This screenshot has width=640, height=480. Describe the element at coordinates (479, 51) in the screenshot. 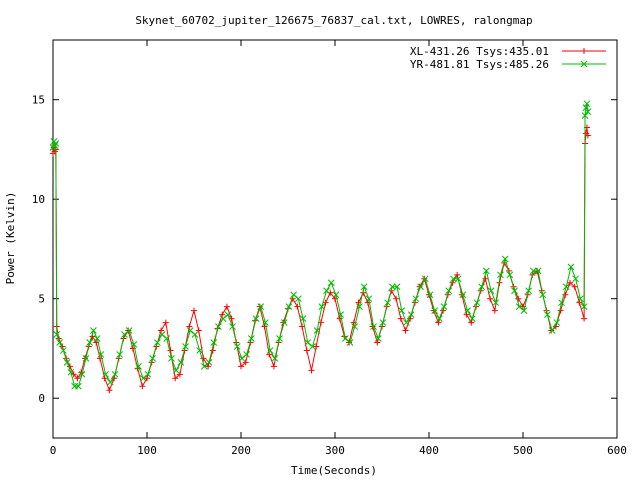

I see `legend-label: XL-431.26 Tsys:435.01` at that location.